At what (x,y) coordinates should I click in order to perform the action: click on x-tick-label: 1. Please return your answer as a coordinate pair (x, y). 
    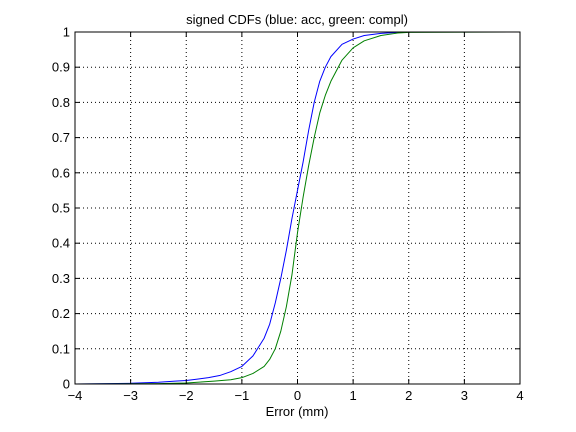
    Looking at the image, I should click on (353, 395).